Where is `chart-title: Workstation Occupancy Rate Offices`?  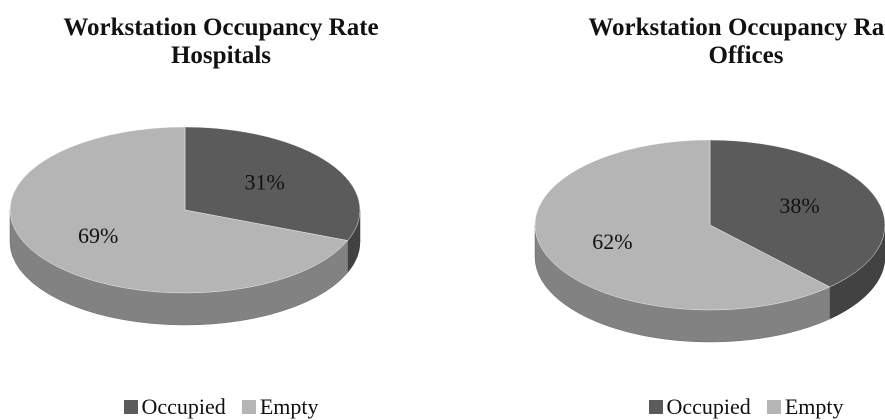 chart-title: Workstation Occupancy Rate Offices is located at coordinates (736, 41).